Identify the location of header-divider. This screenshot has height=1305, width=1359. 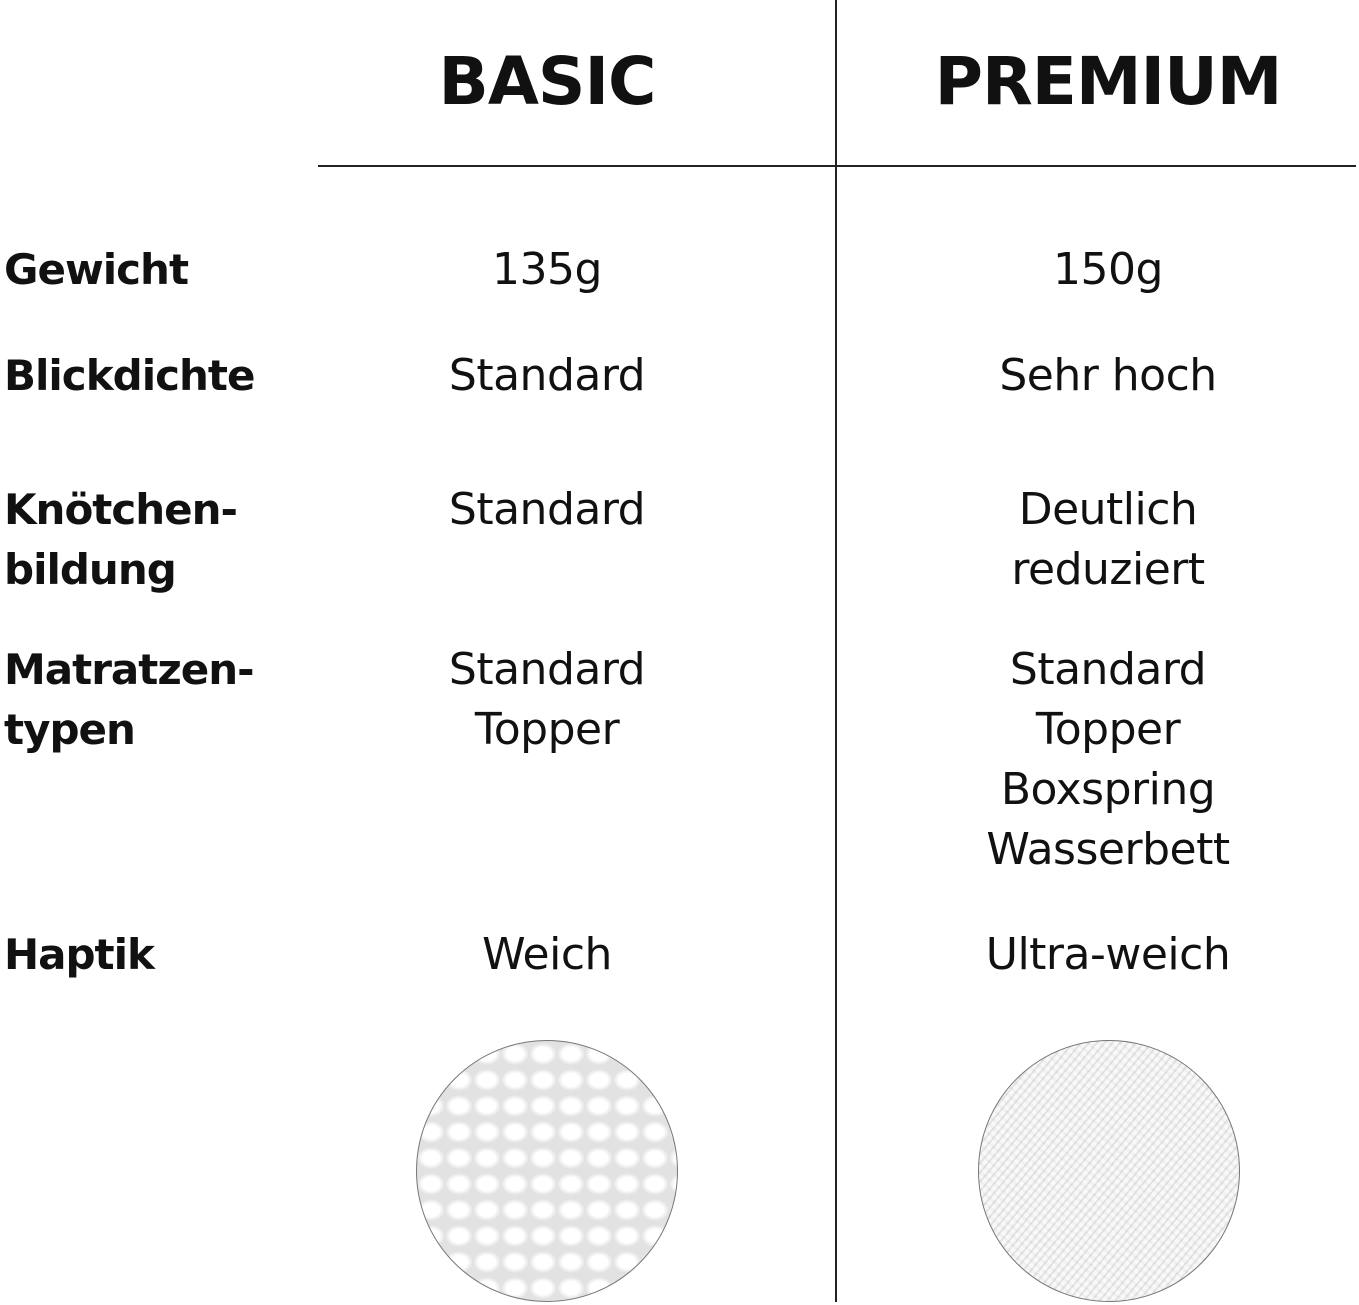
(837, 166).